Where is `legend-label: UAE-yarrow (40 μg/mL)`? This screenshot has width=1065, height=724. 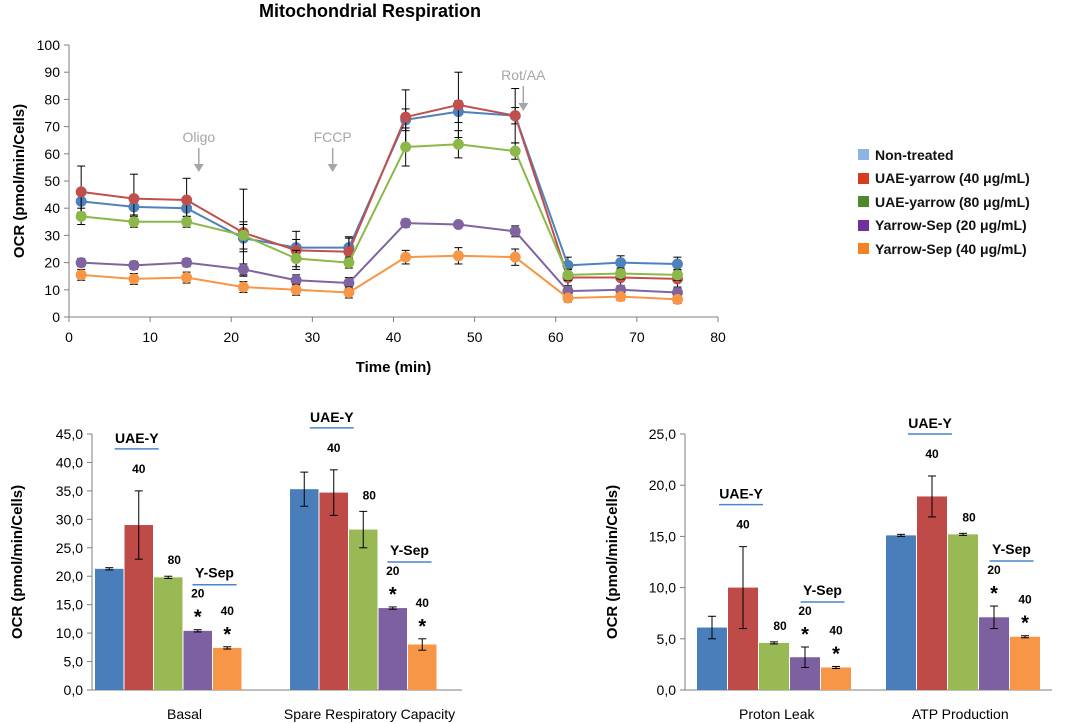
legend-label: UAE-yarrow (40 μg/mL) is located at coordinates (952, 178).